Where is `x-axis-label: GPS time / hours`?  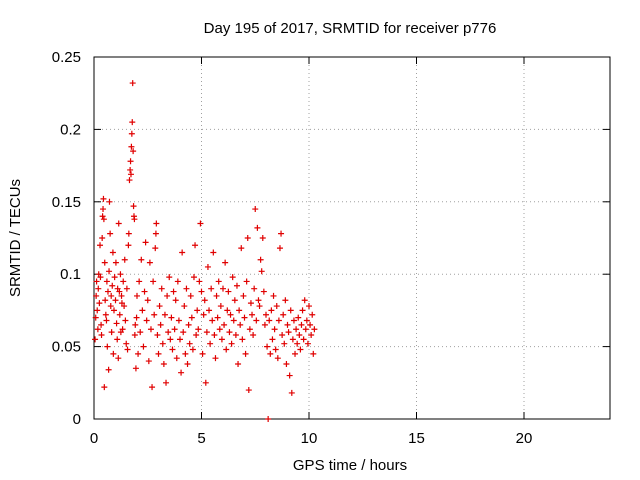 x-axis-label: GPS time / hours is located at coordinates (350, 465).